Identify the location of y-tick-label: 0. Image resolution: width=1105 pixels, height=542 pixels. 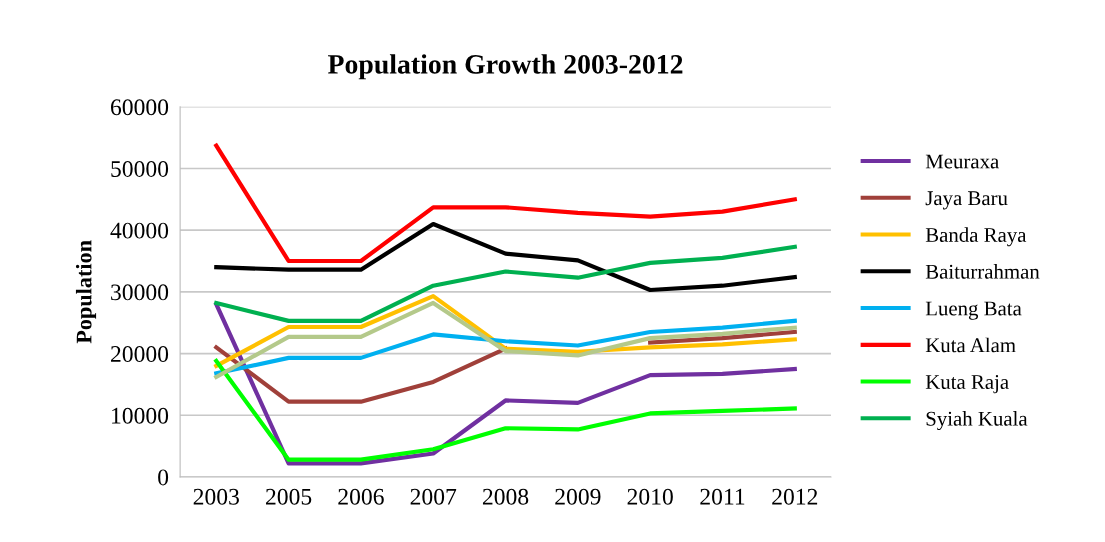
(163, 477).